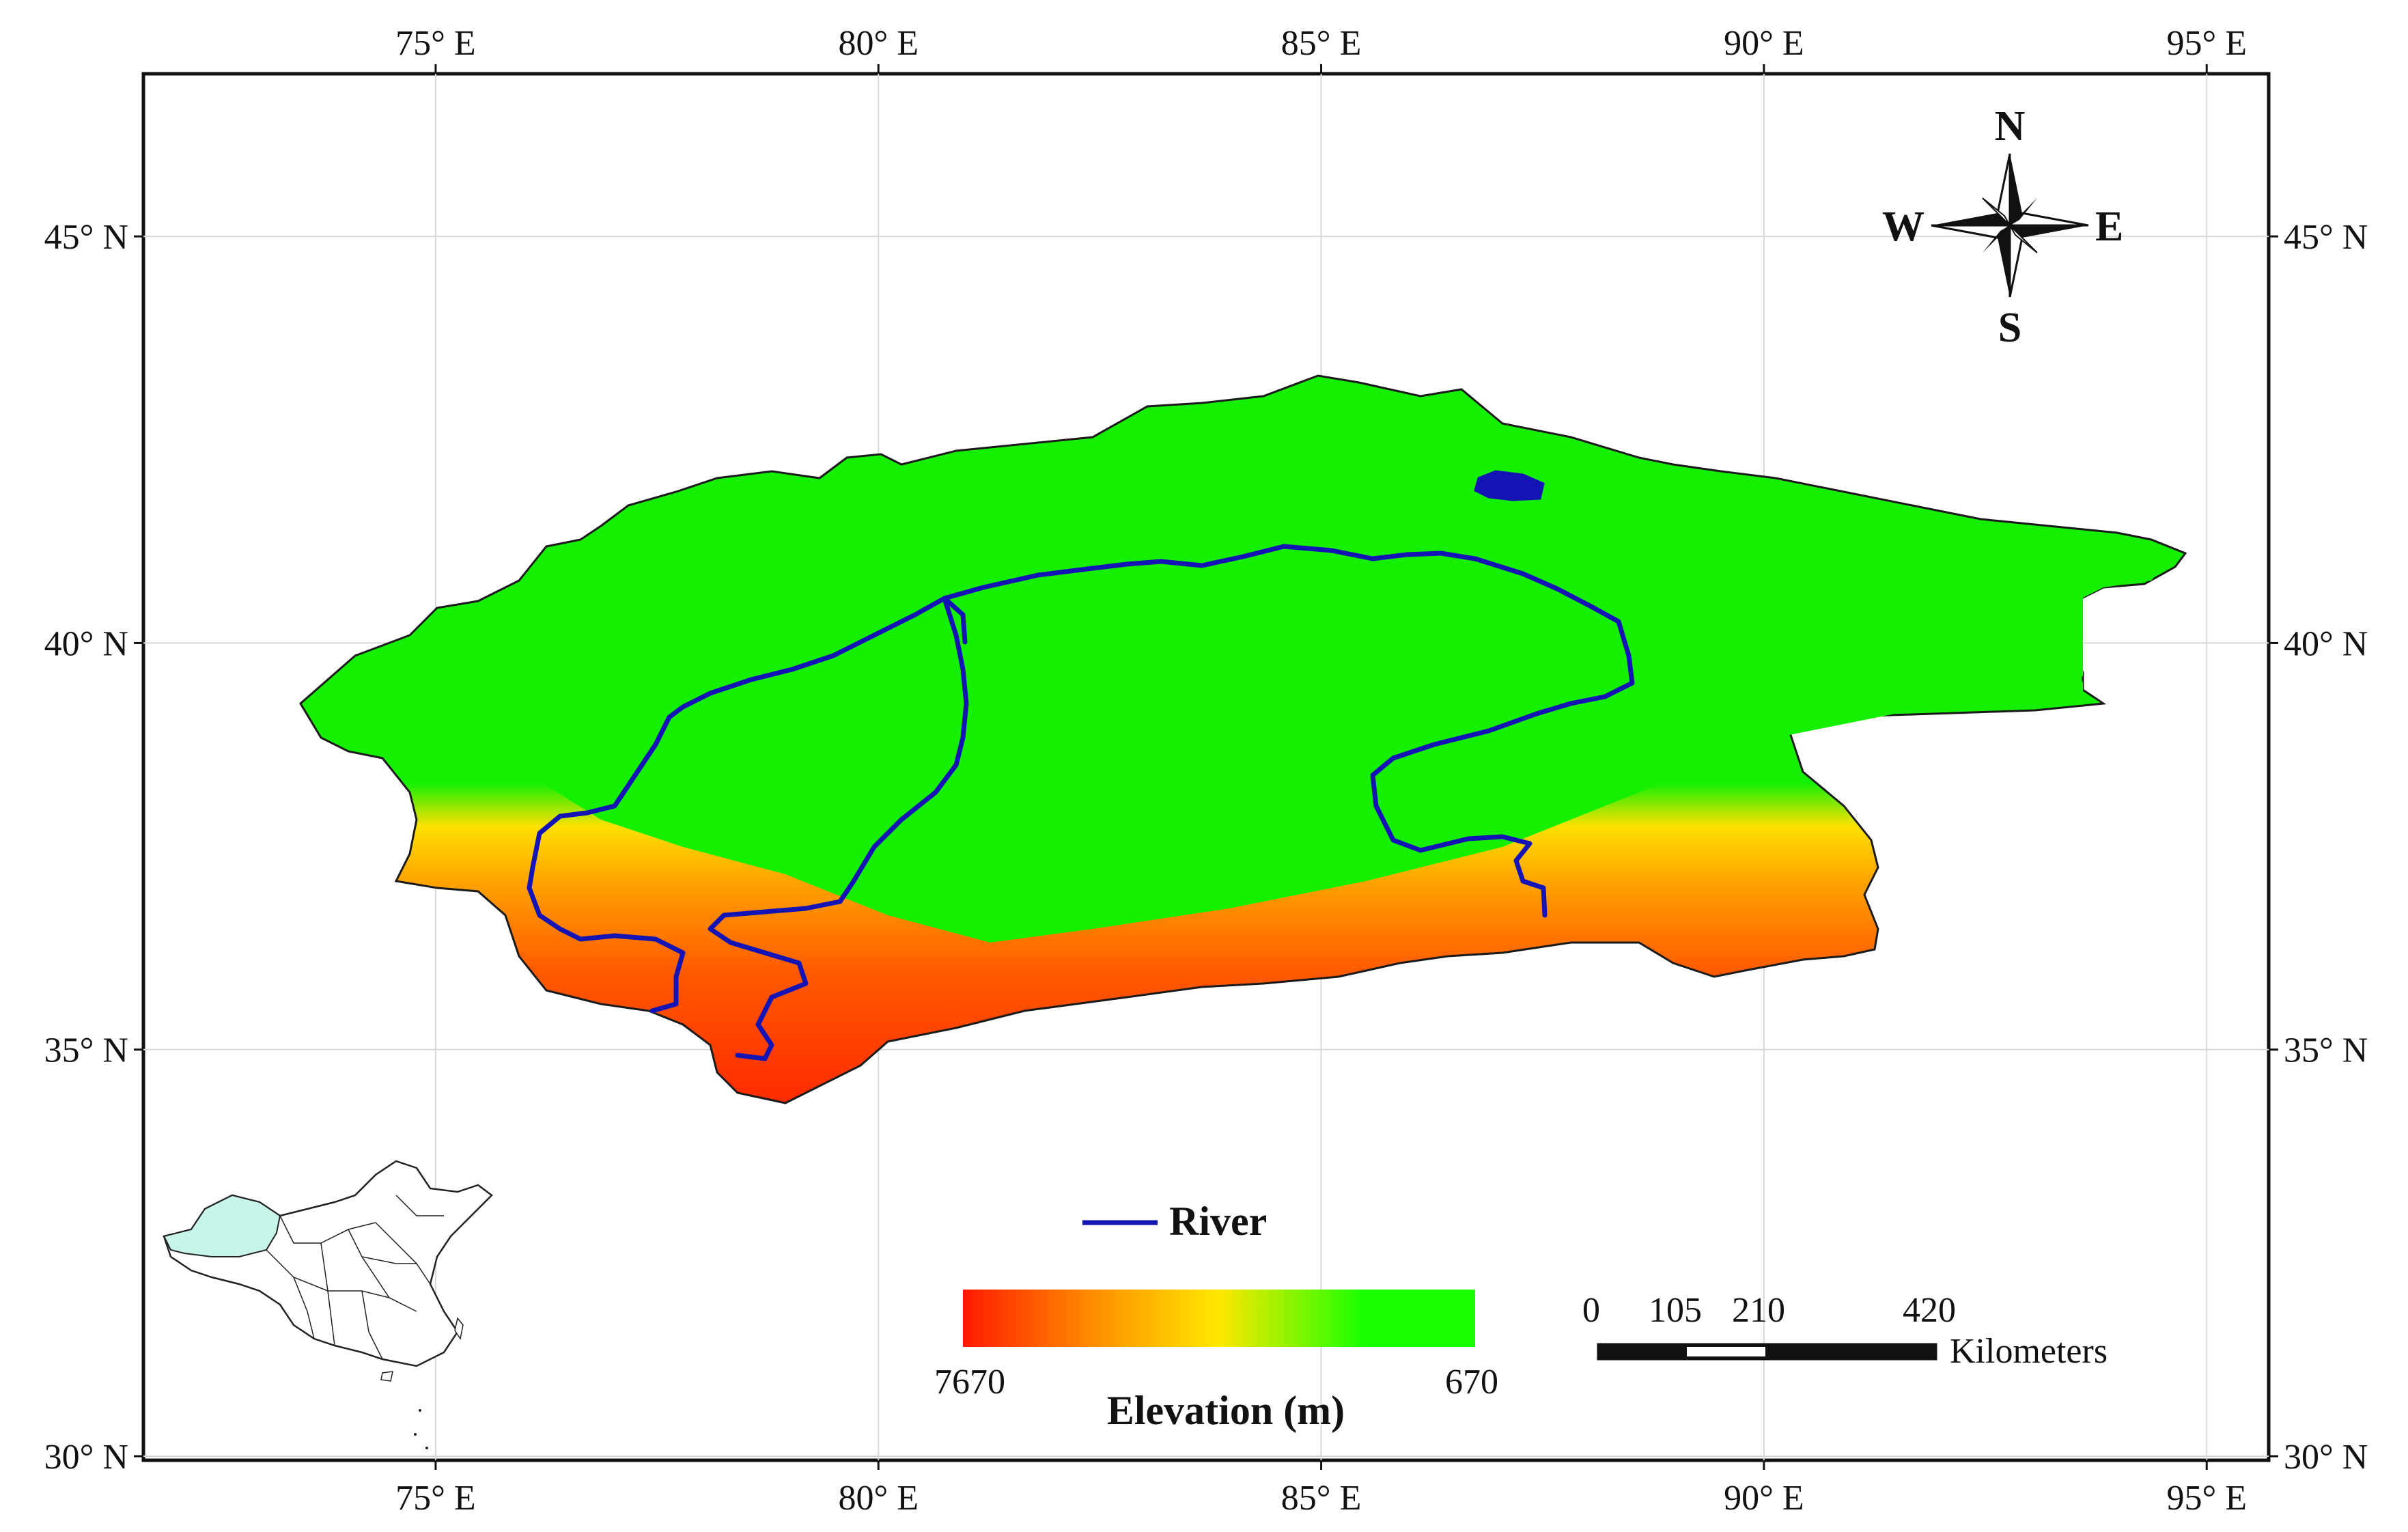 This screenshot has height=1532, width=2408. I want to click on compass-south-label: S, so click(2009, 328).